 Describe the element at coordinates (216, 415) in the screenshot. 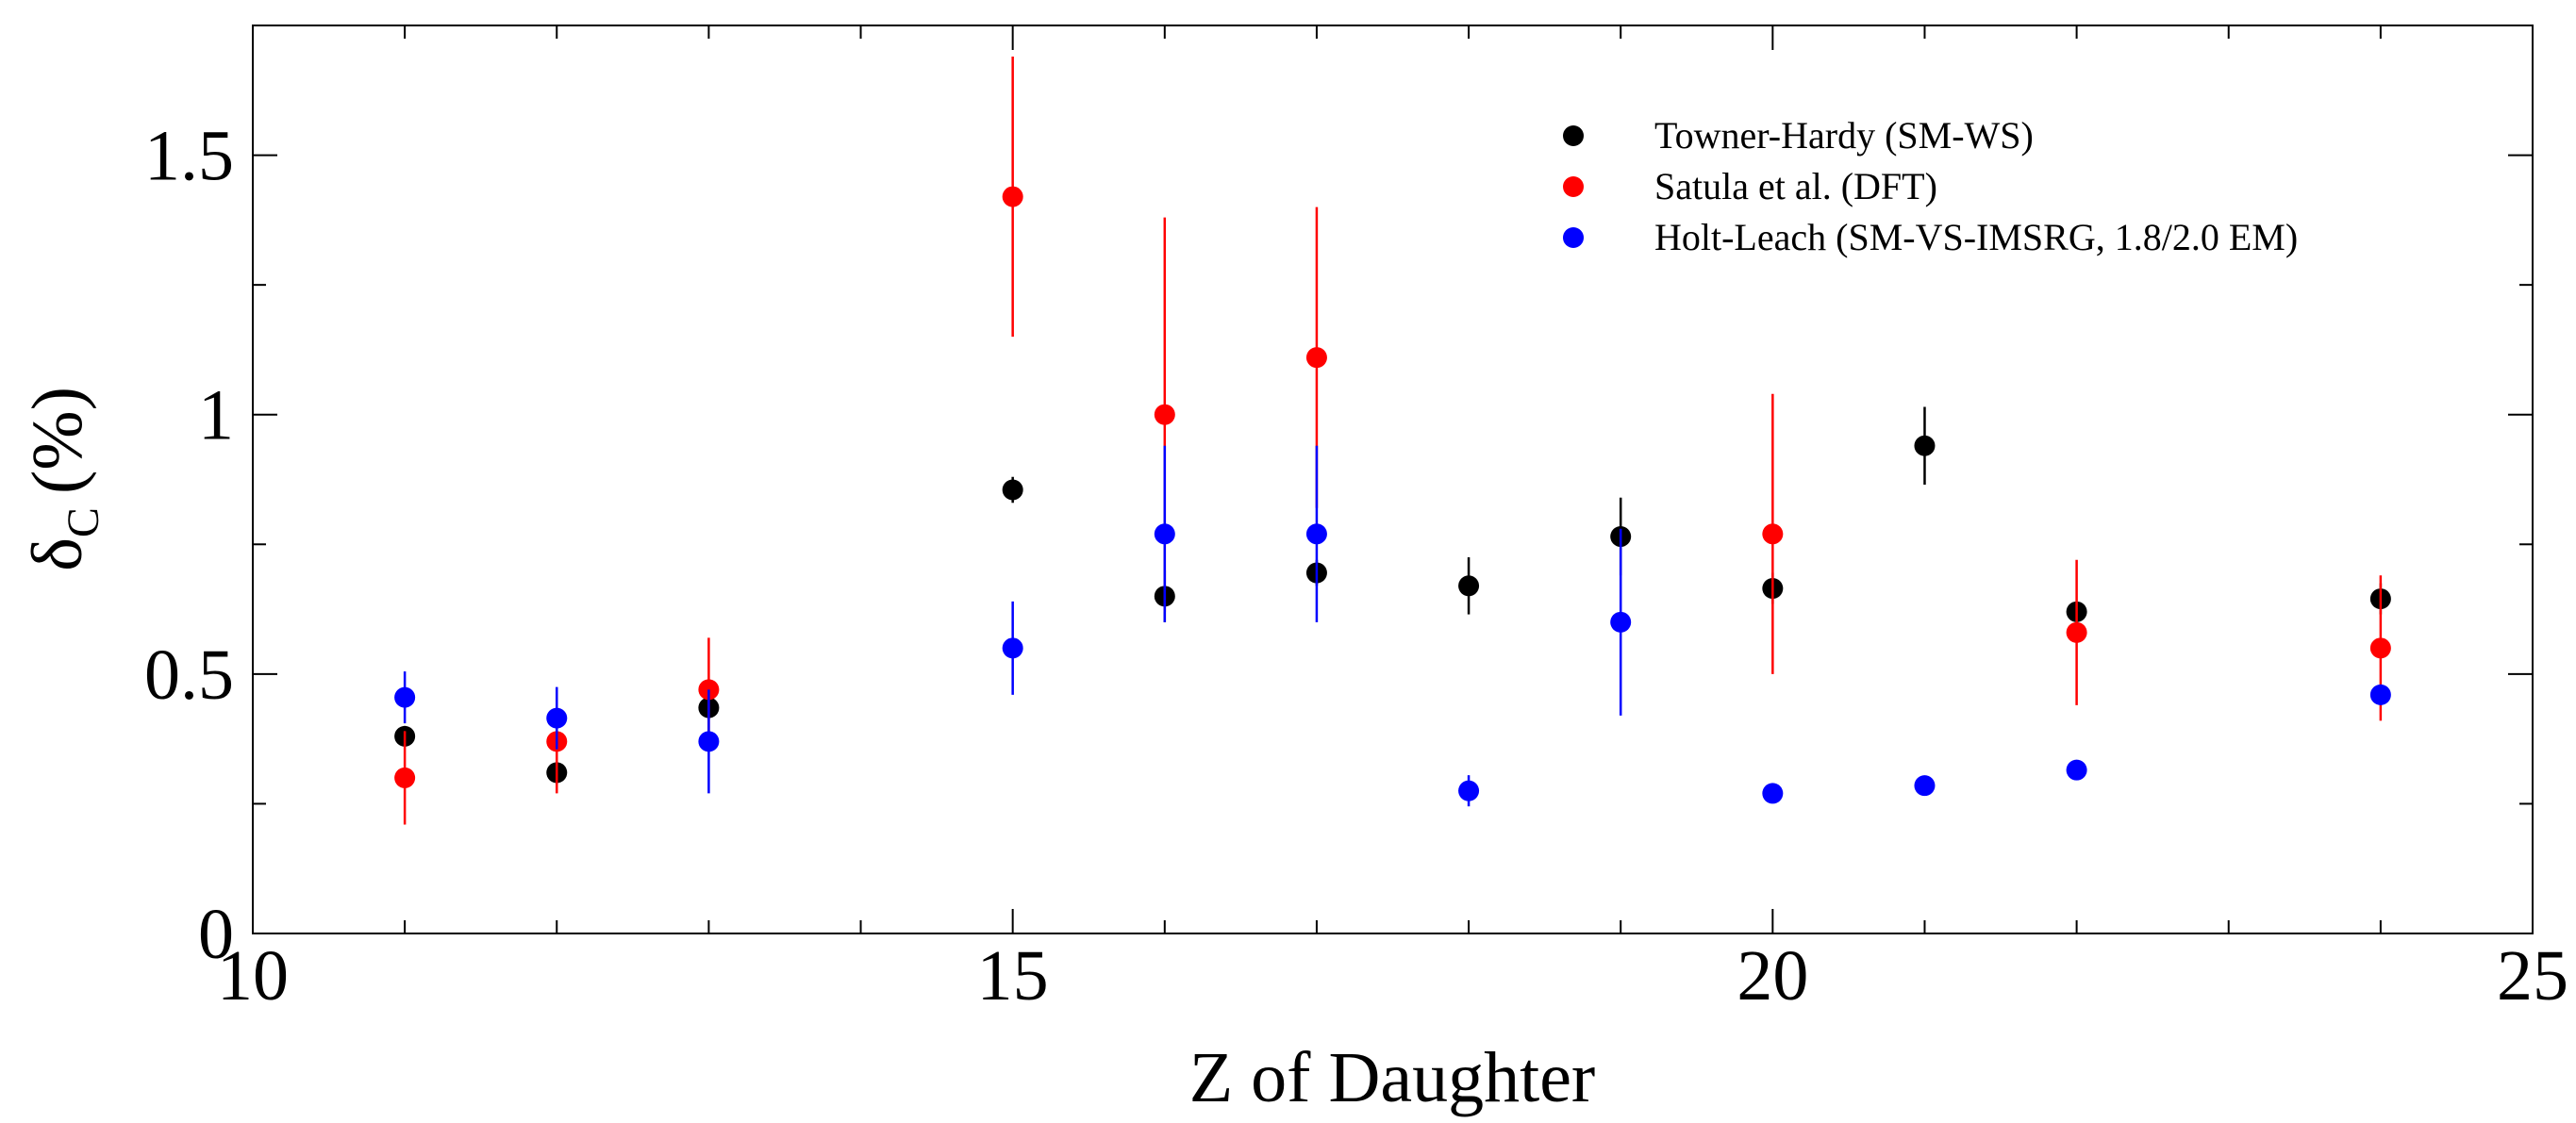

I see `y-tick-label: 1` at that location.